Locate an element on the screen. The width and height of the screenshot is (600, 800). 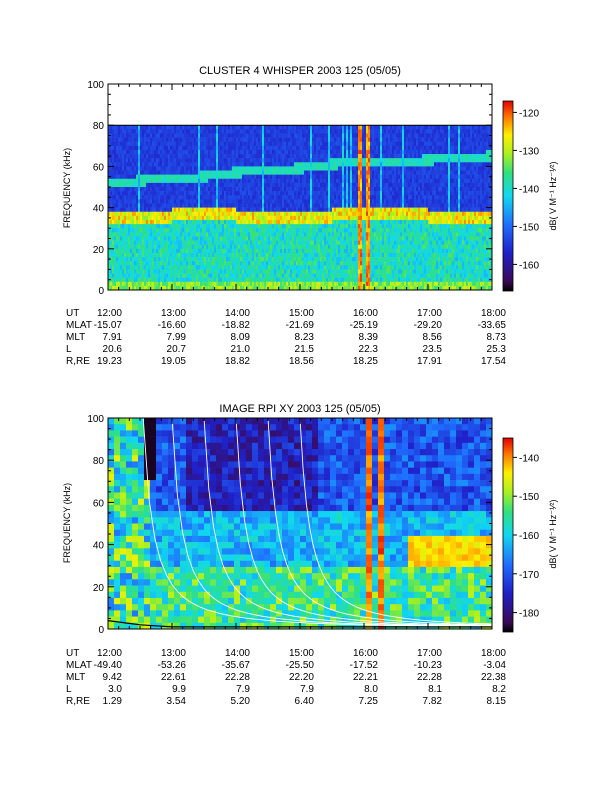
cluster-spectrogram is located at coordinates (300, 207).